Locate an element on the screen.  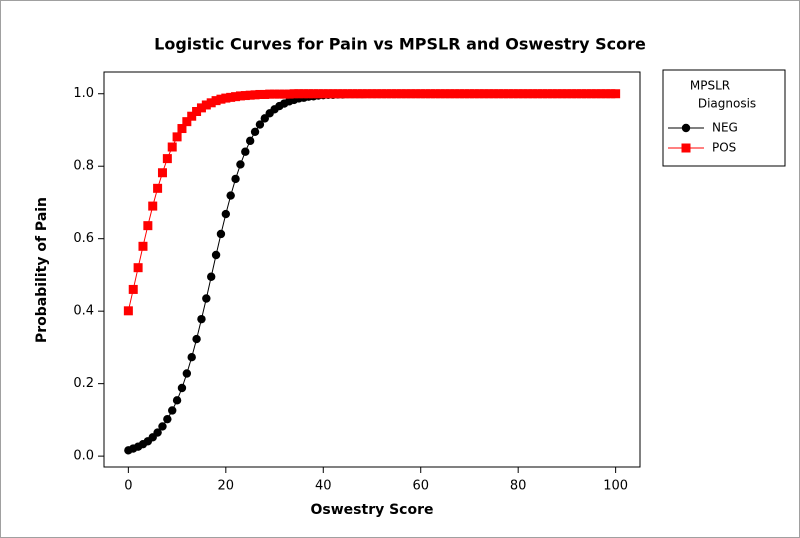
x-tick-label: 60 is located at coordinates (420, 486).